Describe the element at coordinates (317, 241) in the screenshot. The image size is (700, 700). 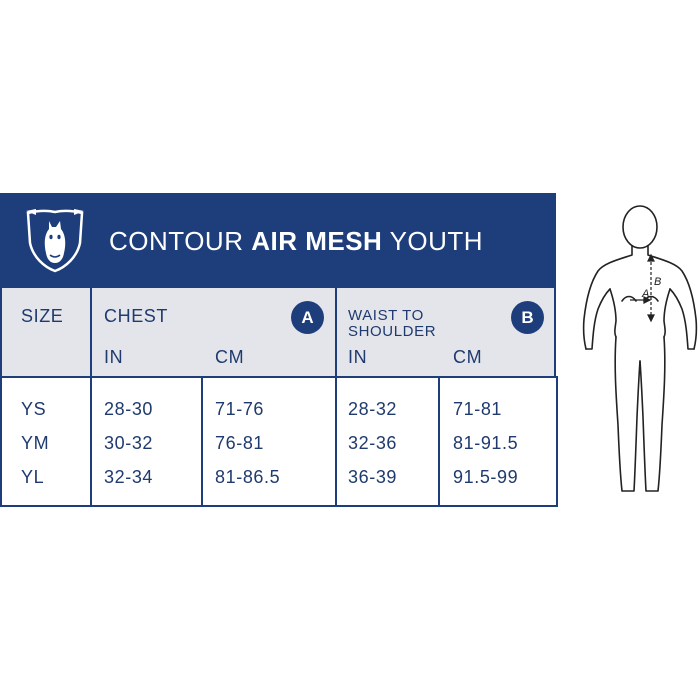
I see `title-bold: AIR MESH` at that location.